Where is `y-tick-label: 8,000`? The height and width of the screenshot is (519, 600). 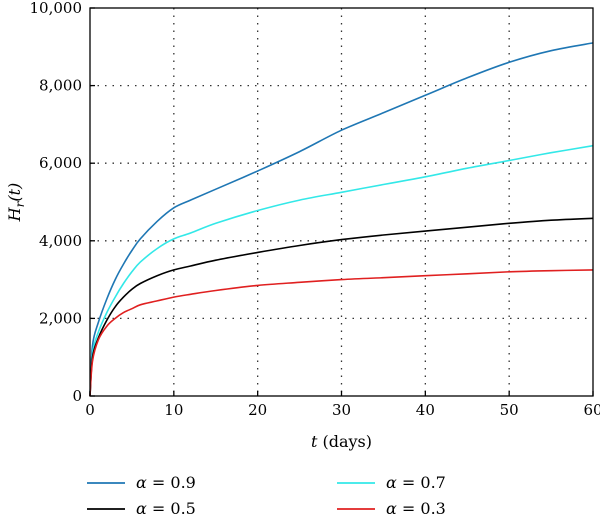
y-tick-label: 8,000 is located at coordinates (60, 86).